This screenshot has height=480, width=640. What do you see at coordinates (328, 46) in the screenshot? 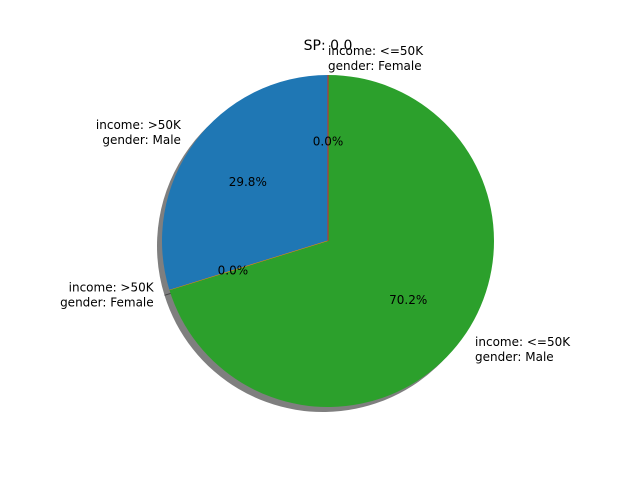
I see `chart-title: SP: 0.0` at bounding box center [328, 46].